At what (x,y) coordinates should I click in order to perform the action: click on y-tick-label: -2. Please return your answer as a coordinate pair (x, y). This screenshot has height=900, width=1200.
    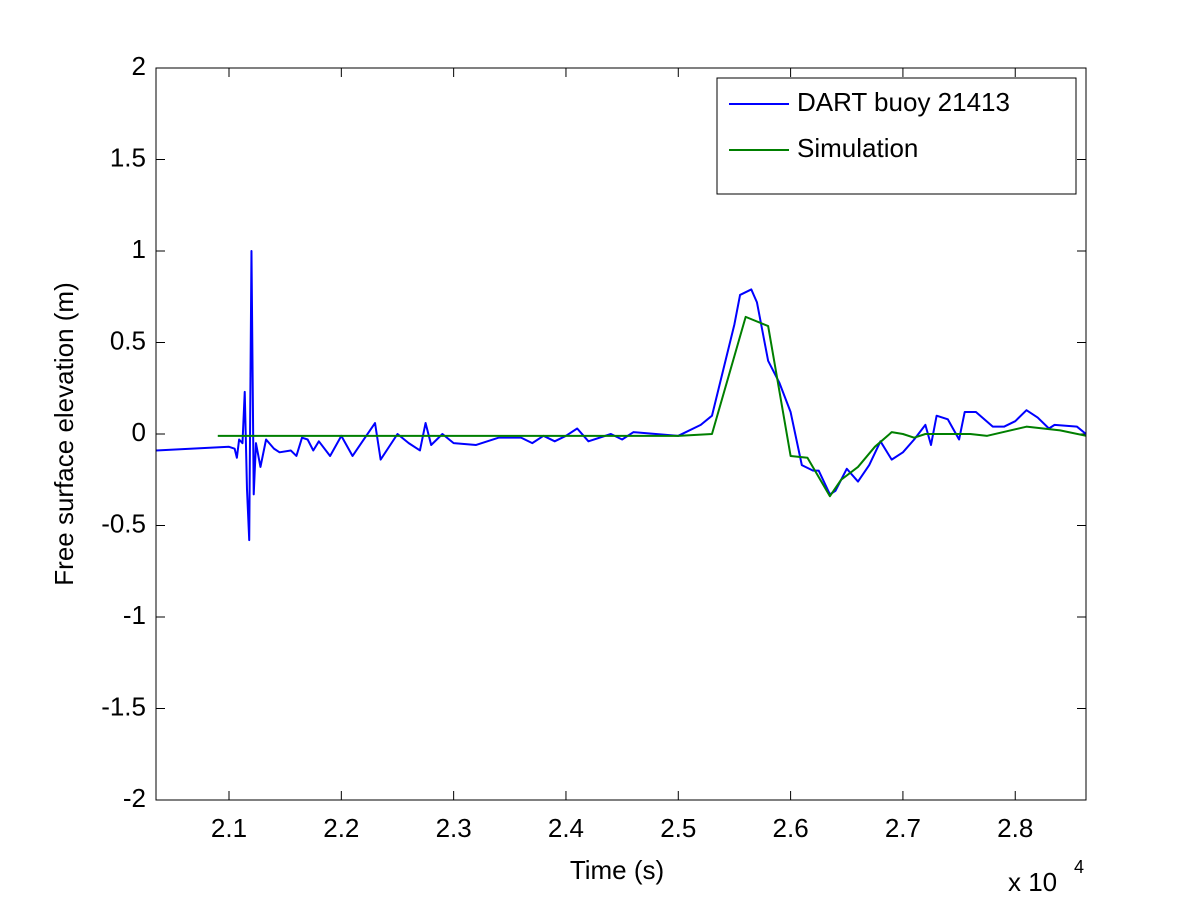
    Looking at the image, I should click on (134, 798).